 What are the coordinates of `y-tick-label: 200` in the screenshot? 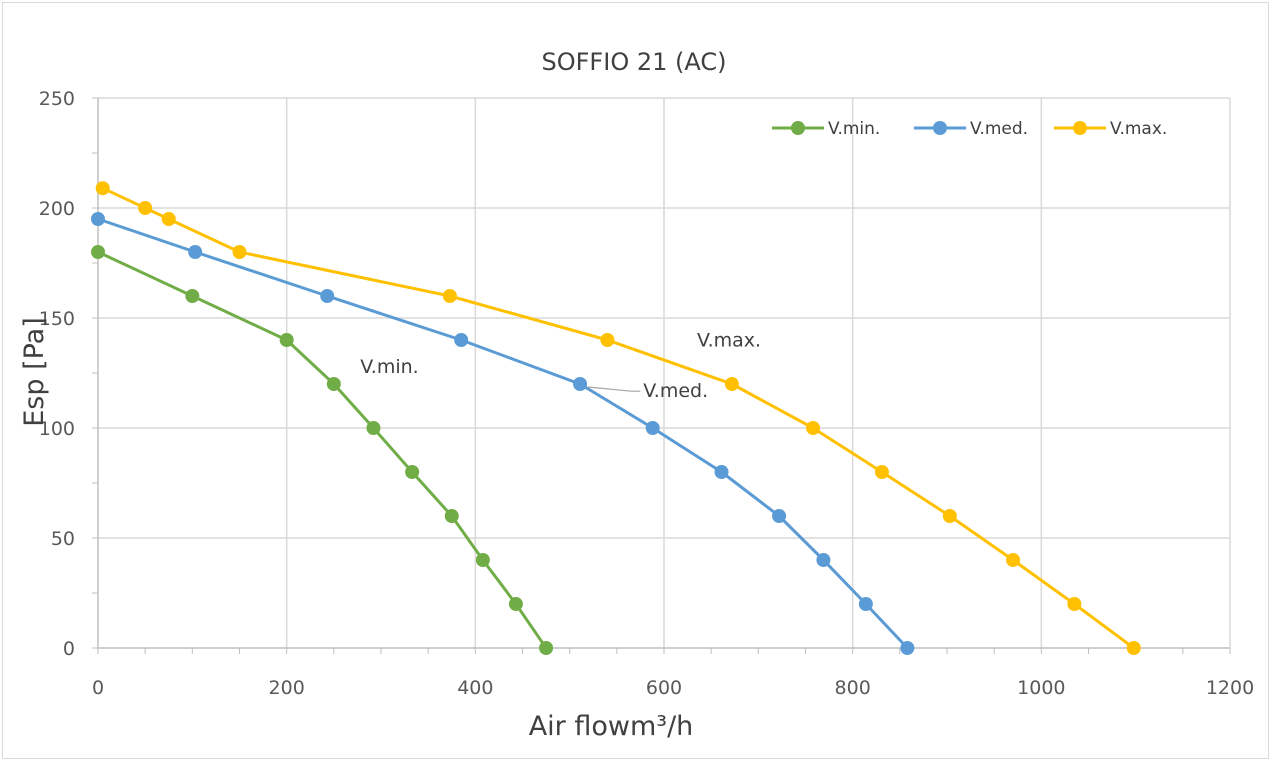 It's located at (57, 209).